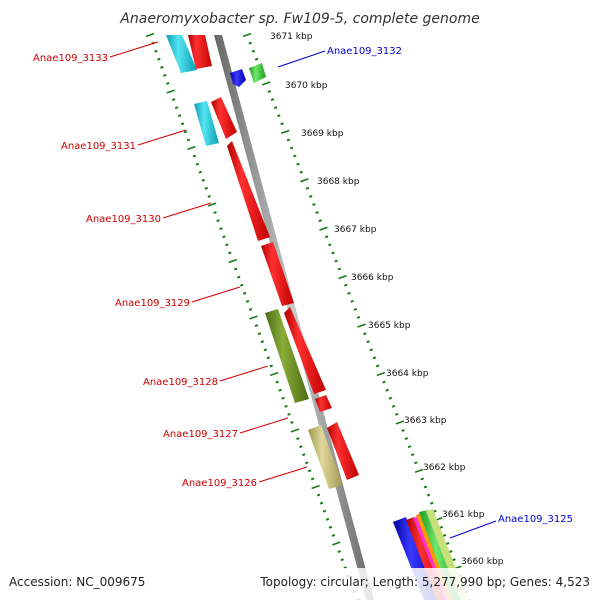 The width and height of the screenshot is (600, 600). I want to click on scale-label: 3662 kbp, so click(444, 468).